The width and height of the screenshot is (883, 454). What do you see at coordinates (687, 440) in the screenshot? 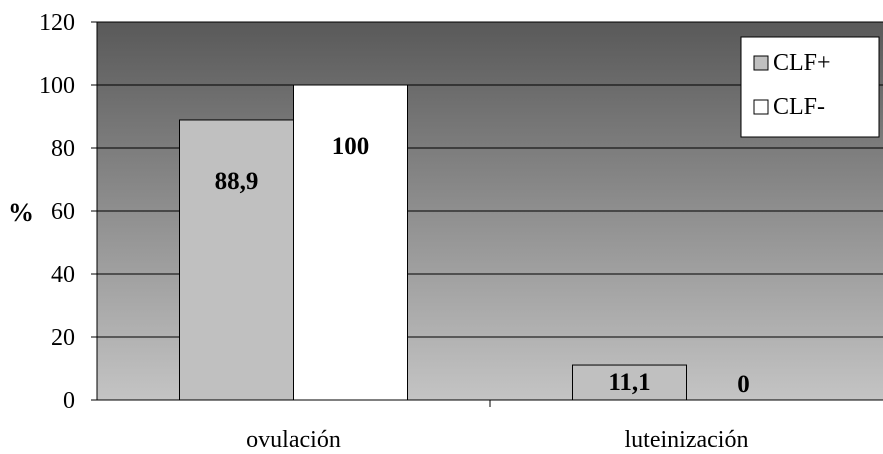
I see `x-category-label: luteinización` at bounding box center [687, 440].